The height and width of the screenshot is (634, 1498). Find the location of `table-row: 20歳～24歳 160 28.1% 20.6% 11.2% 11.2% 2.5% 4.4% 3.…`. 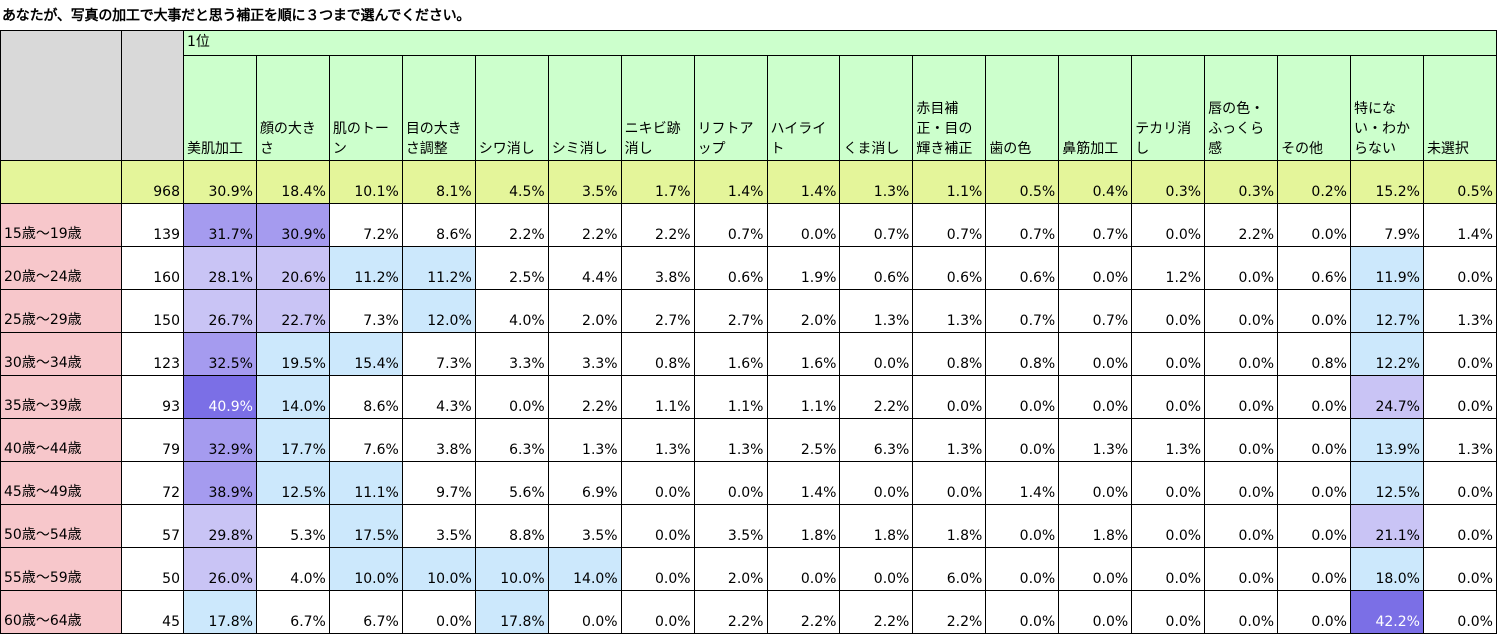

table-row: 20歳～24歳 160 28.1% 20.6% 11.2% 11.2% 2.5% 4.4% 3.… is located at coordinates (748, 268).